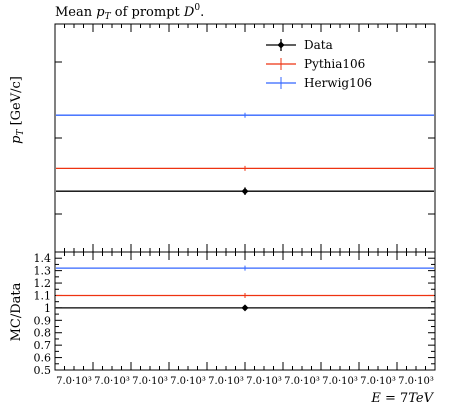 The width and height of the screenshot is (450, 407). I want to click on x-axis-label: E = 7TeV, so click(402, 398).